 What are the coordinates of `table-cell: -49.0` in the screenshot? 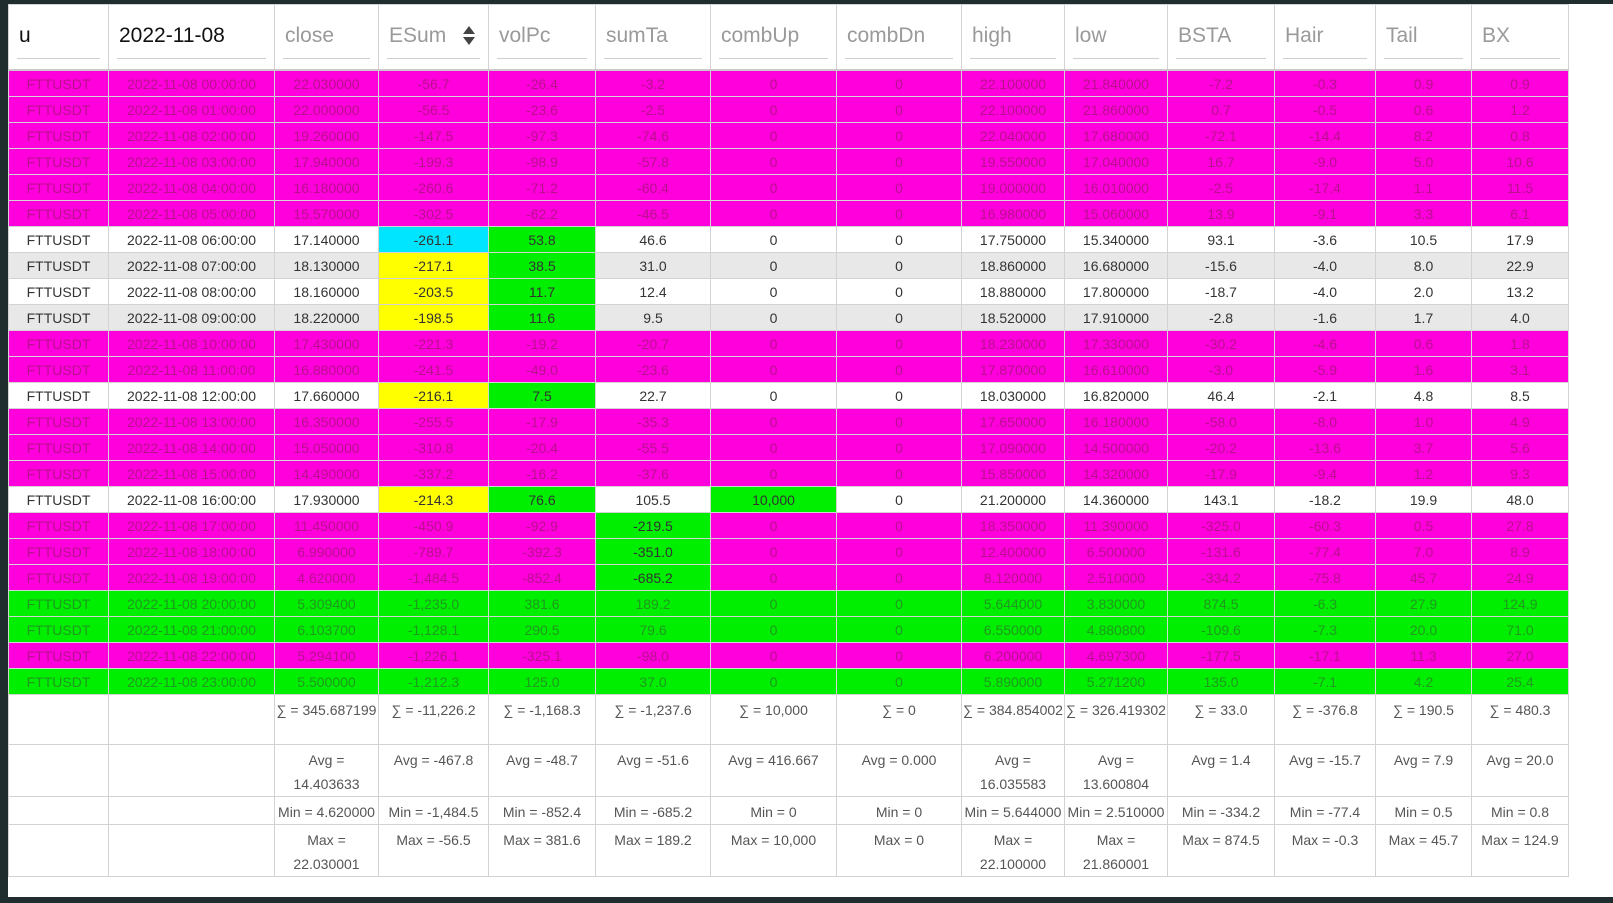 It's located at (542, 369).